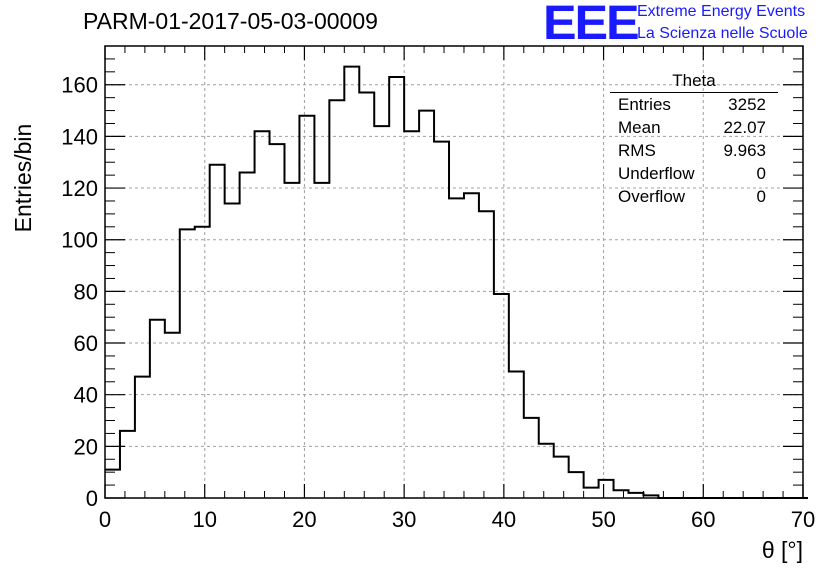  I want to click on y-tick-label: 20, so click(86, 446).